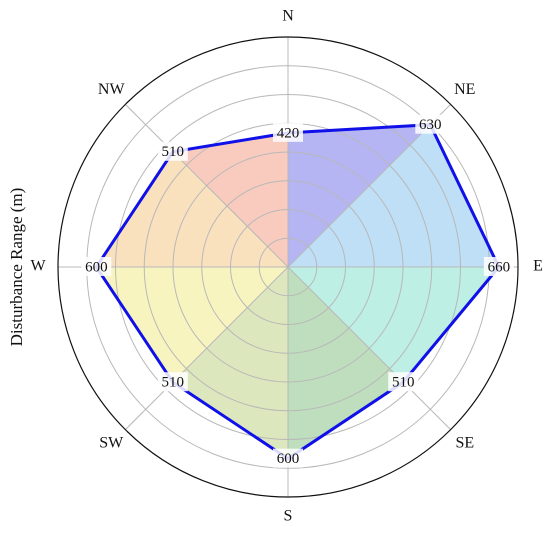  I want to click on direction-label-nw: NW, so click(112, 89).